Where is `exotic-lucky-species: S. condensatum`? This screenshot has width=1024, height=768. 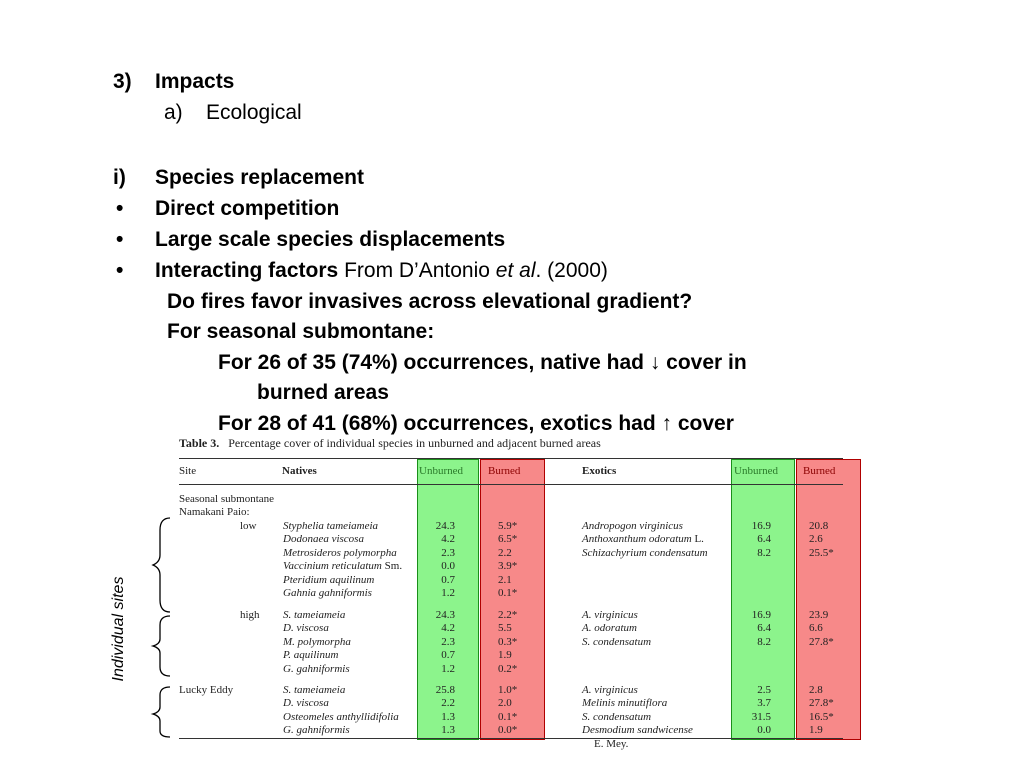
exotic-lucky-species: S. condensatum is located at coordinates (616, 717).